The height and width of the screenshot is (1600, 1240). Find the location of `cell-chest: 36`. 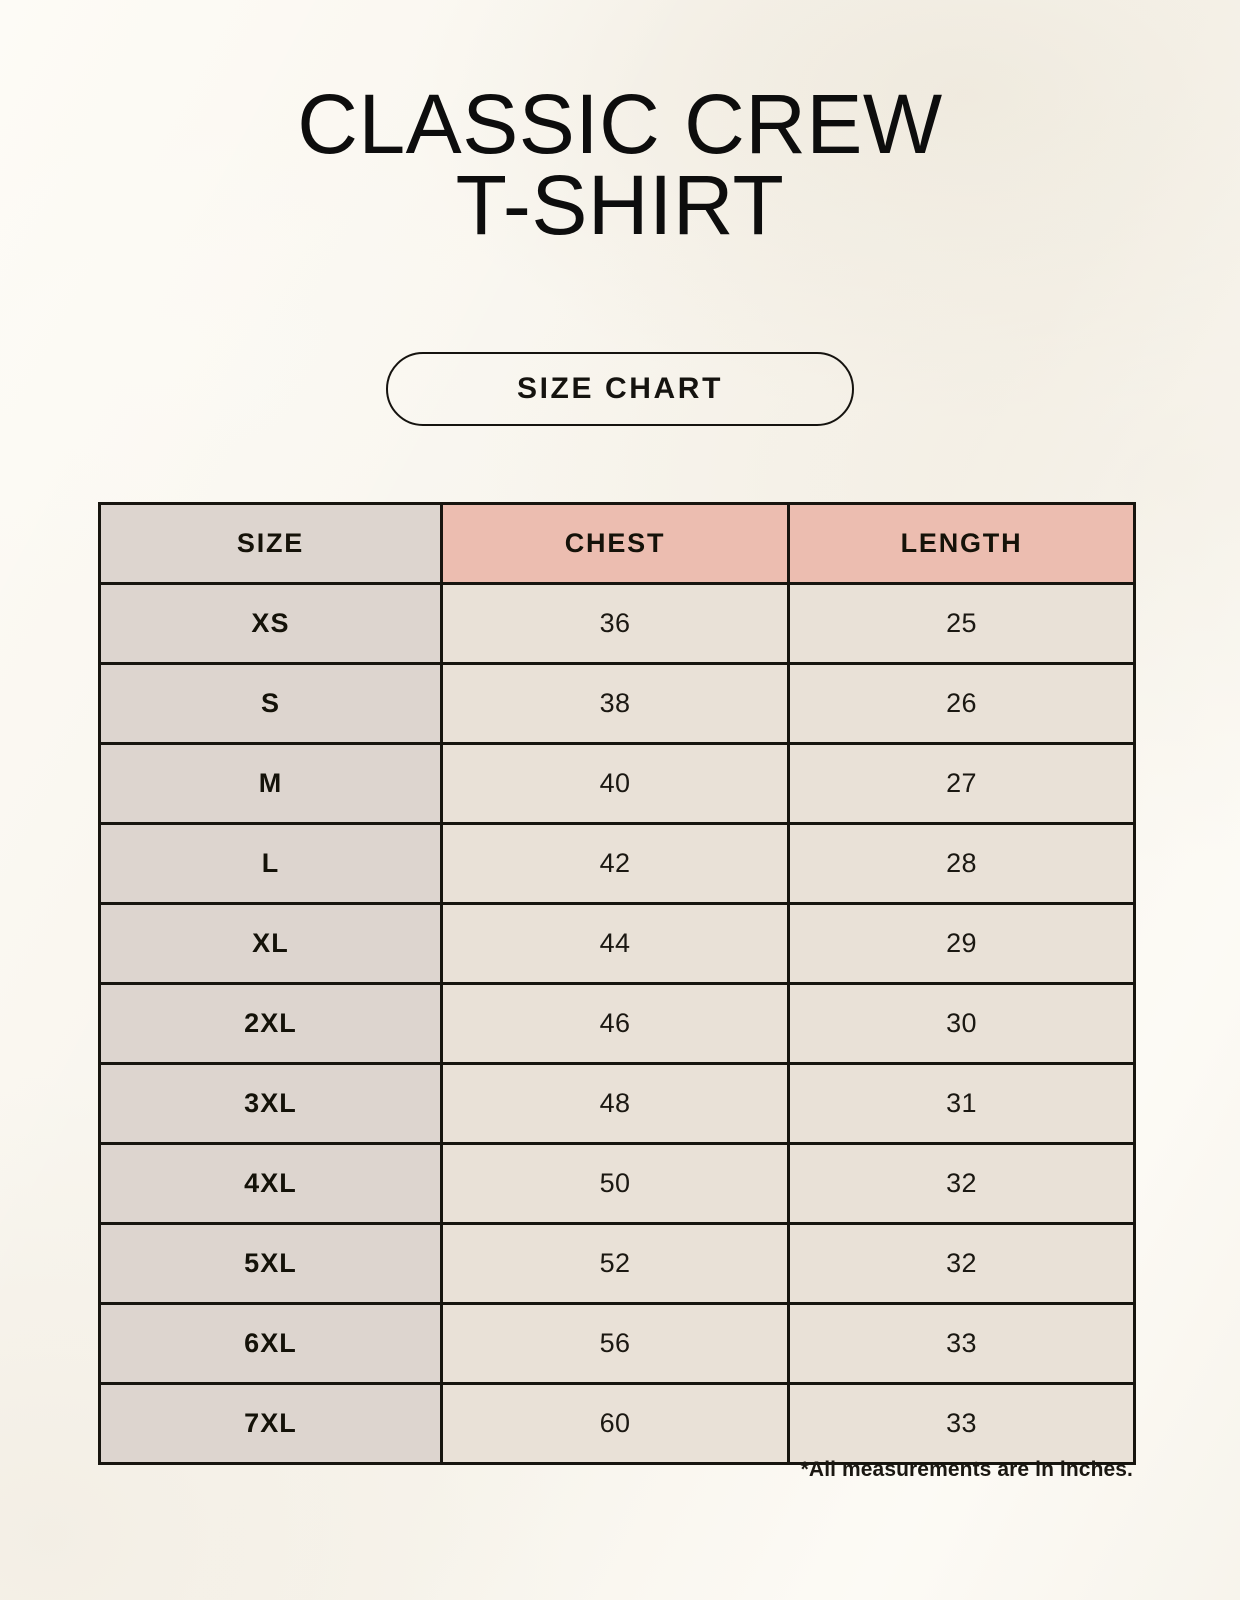

cell-chest: 36 is located at coordinates (615, 623).